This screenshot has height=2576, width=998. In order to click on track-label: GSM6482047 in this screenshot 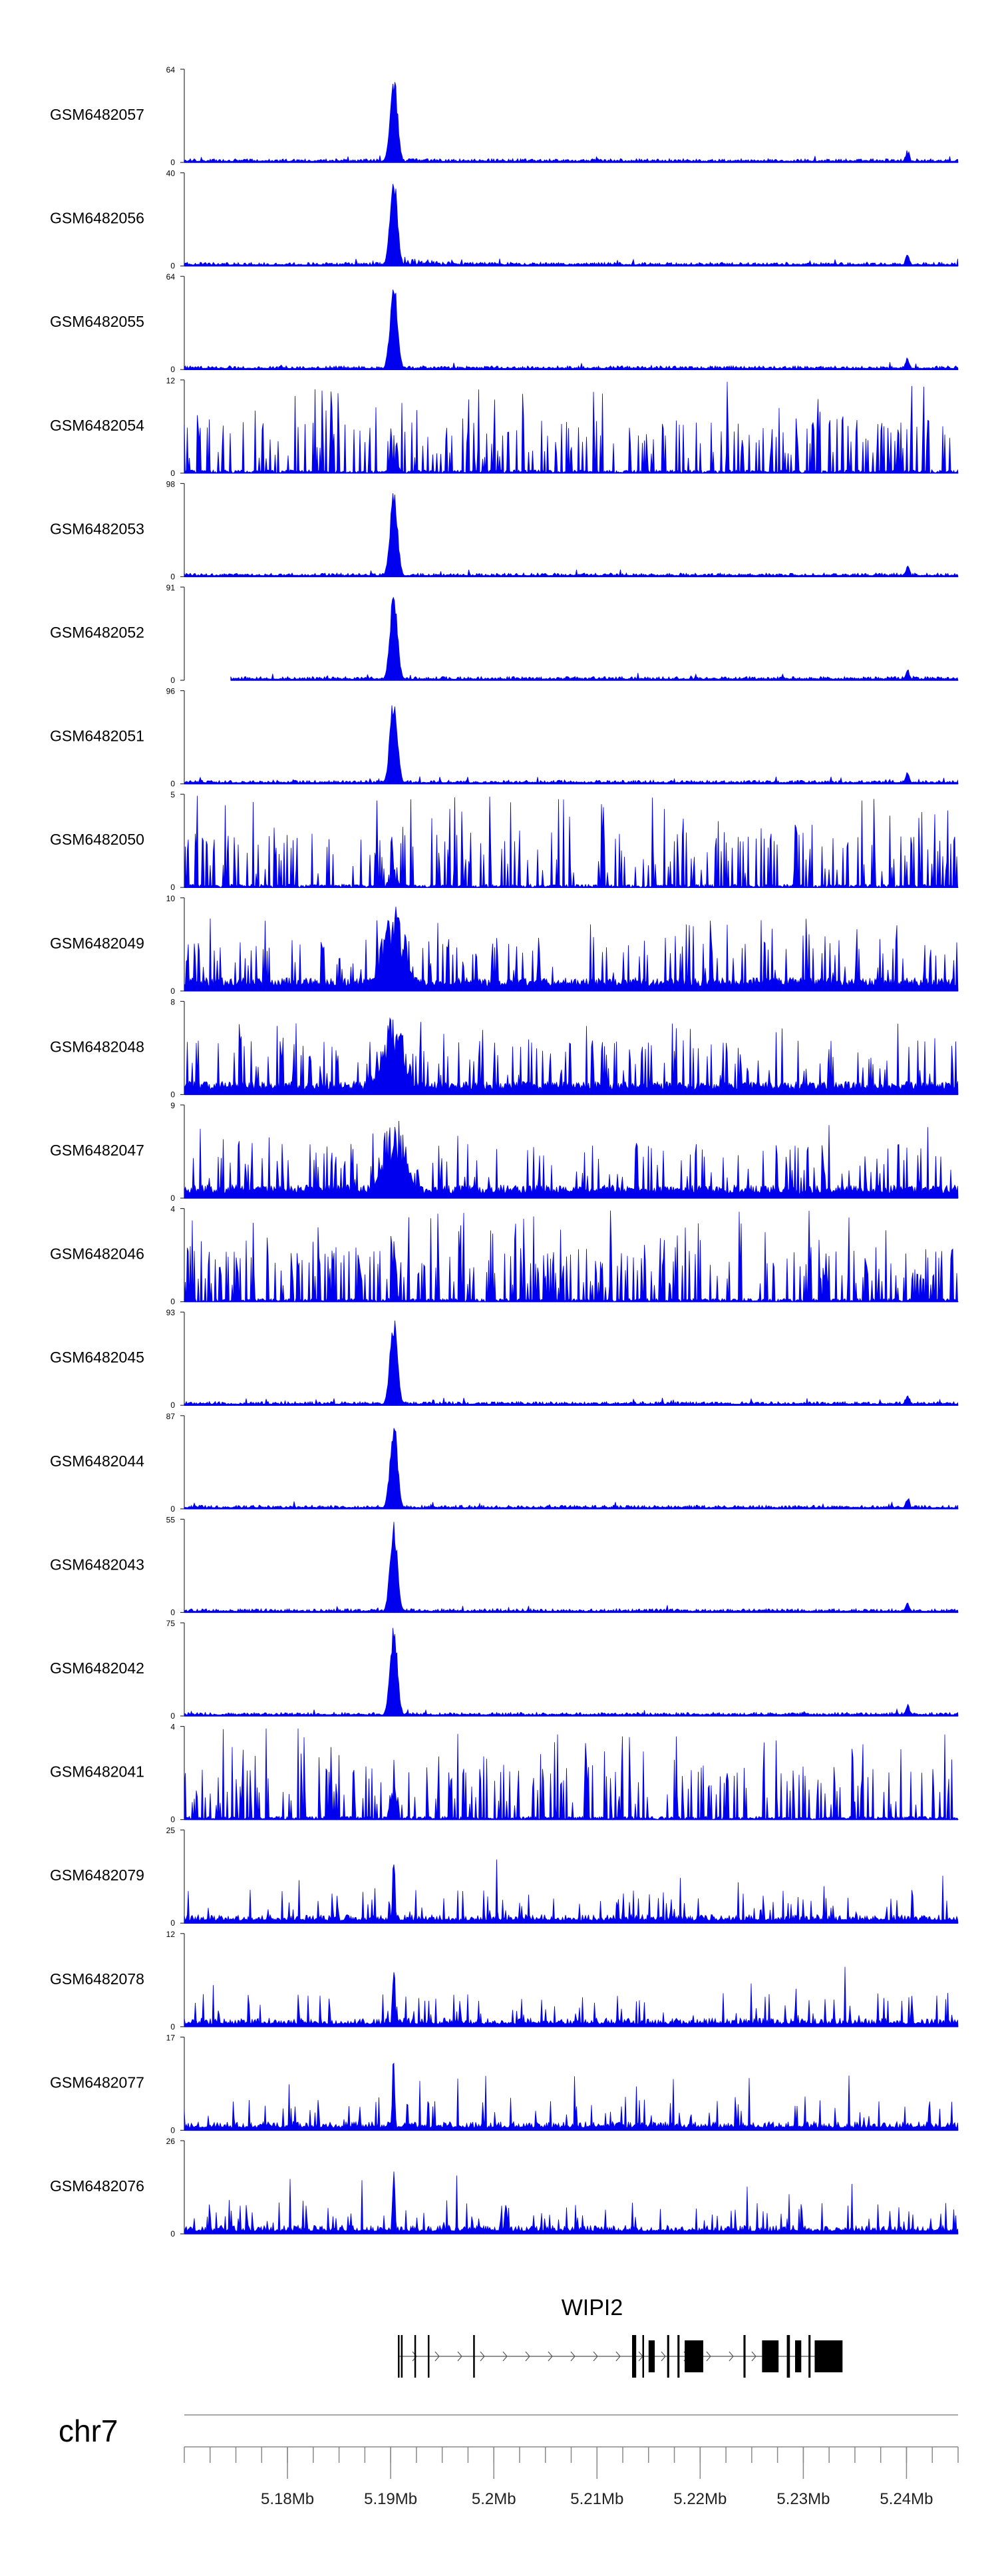, I will do `click(97, 1150)`.